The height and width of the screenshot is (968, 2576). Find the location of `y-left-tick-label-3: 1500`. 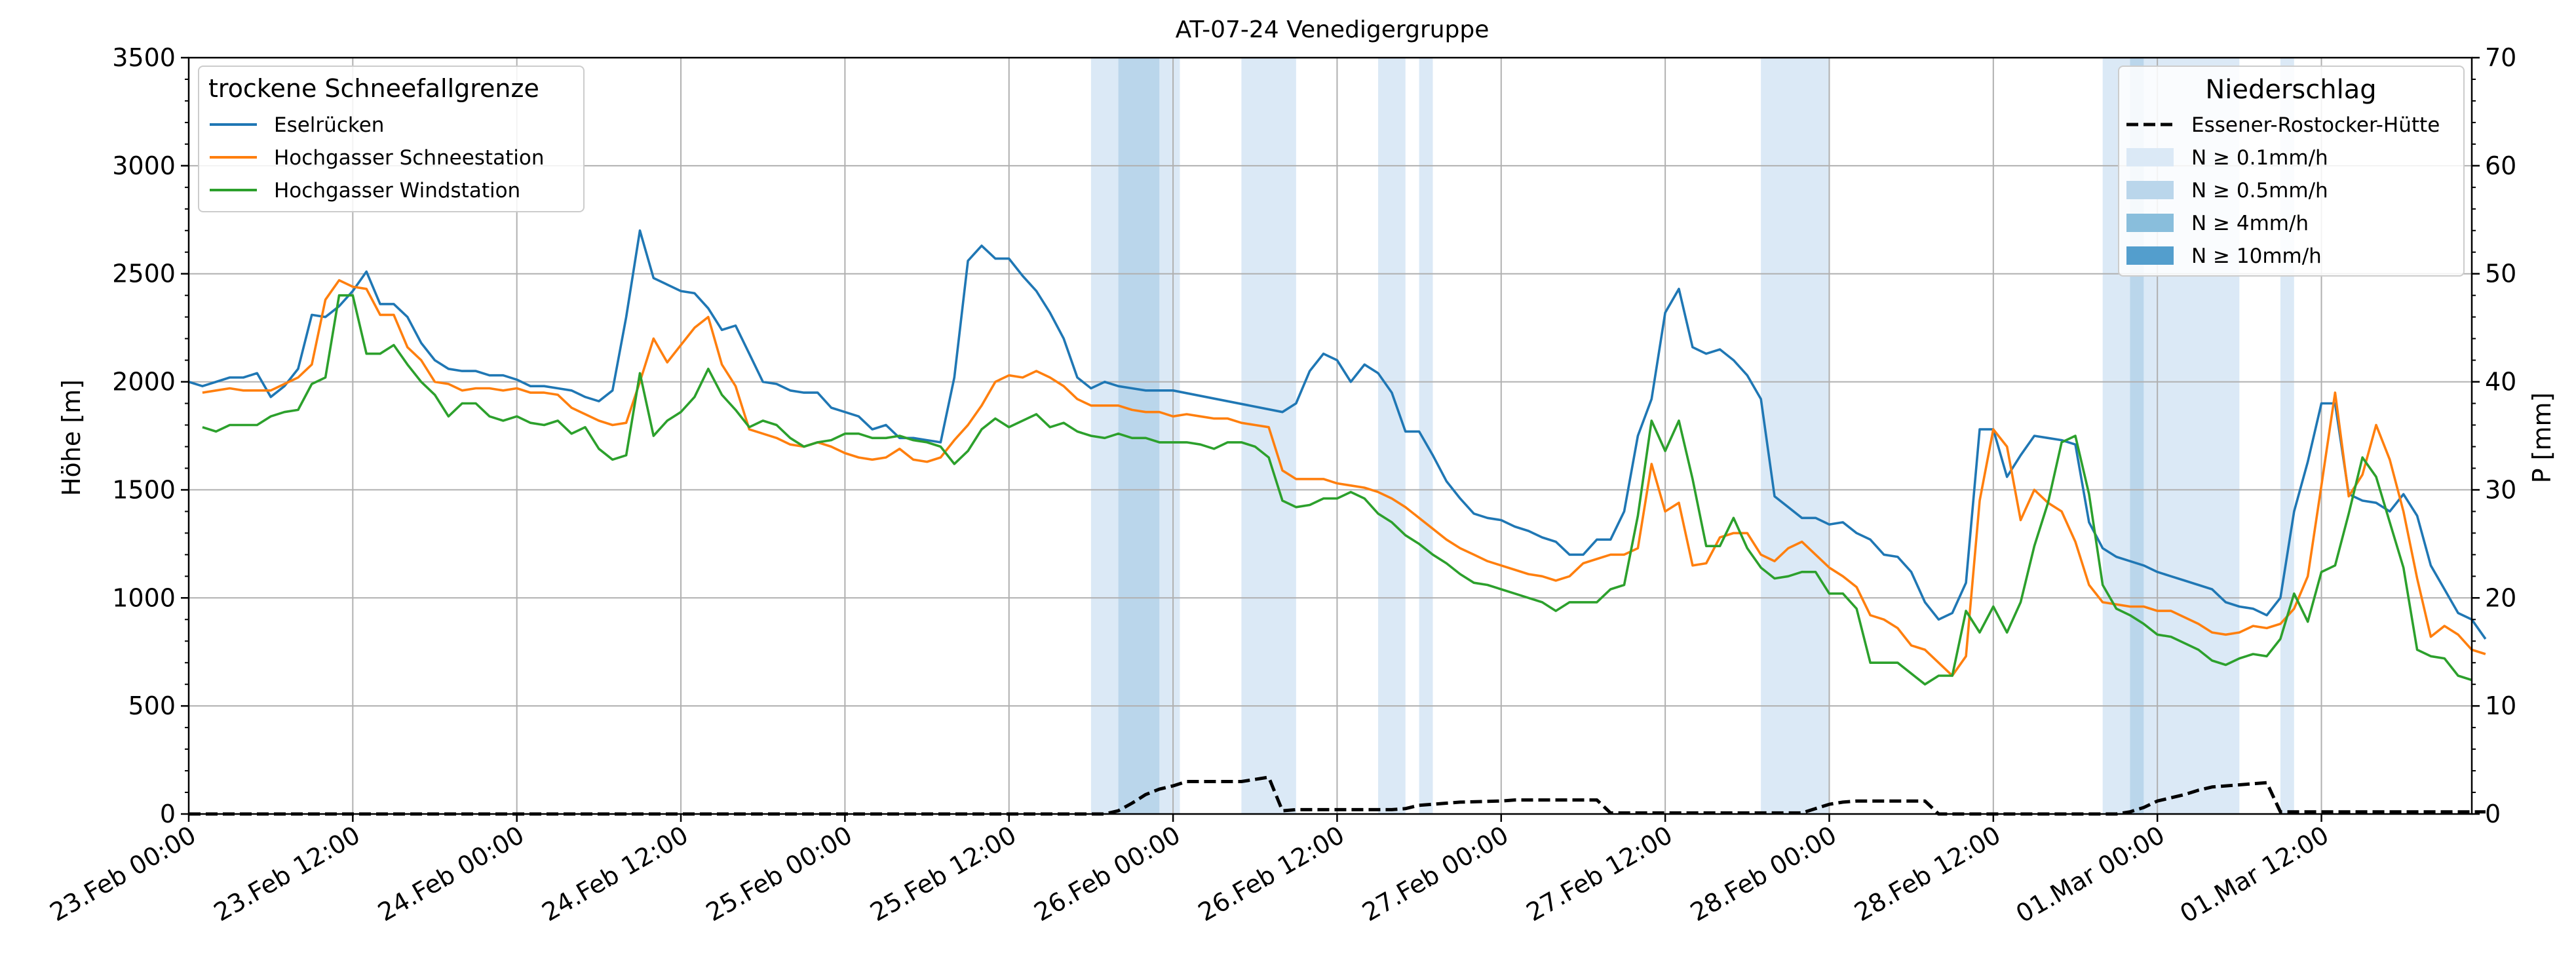

y-left-tick-label-3: 1500 is located at coordinates (144, 490).